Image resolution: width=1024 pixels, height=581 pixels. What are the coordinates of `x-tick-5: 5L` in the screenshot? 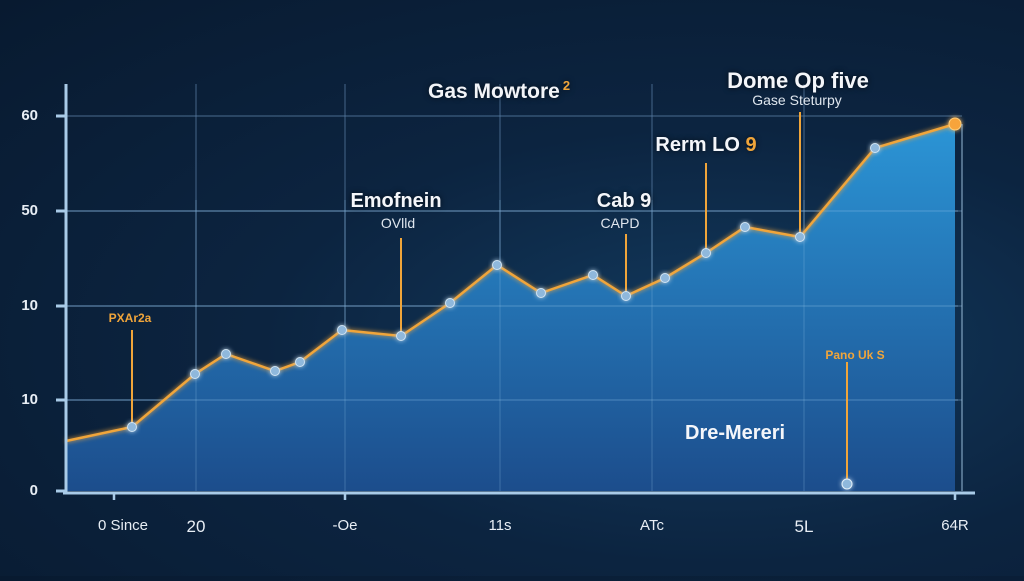 It's located at (804, 526).